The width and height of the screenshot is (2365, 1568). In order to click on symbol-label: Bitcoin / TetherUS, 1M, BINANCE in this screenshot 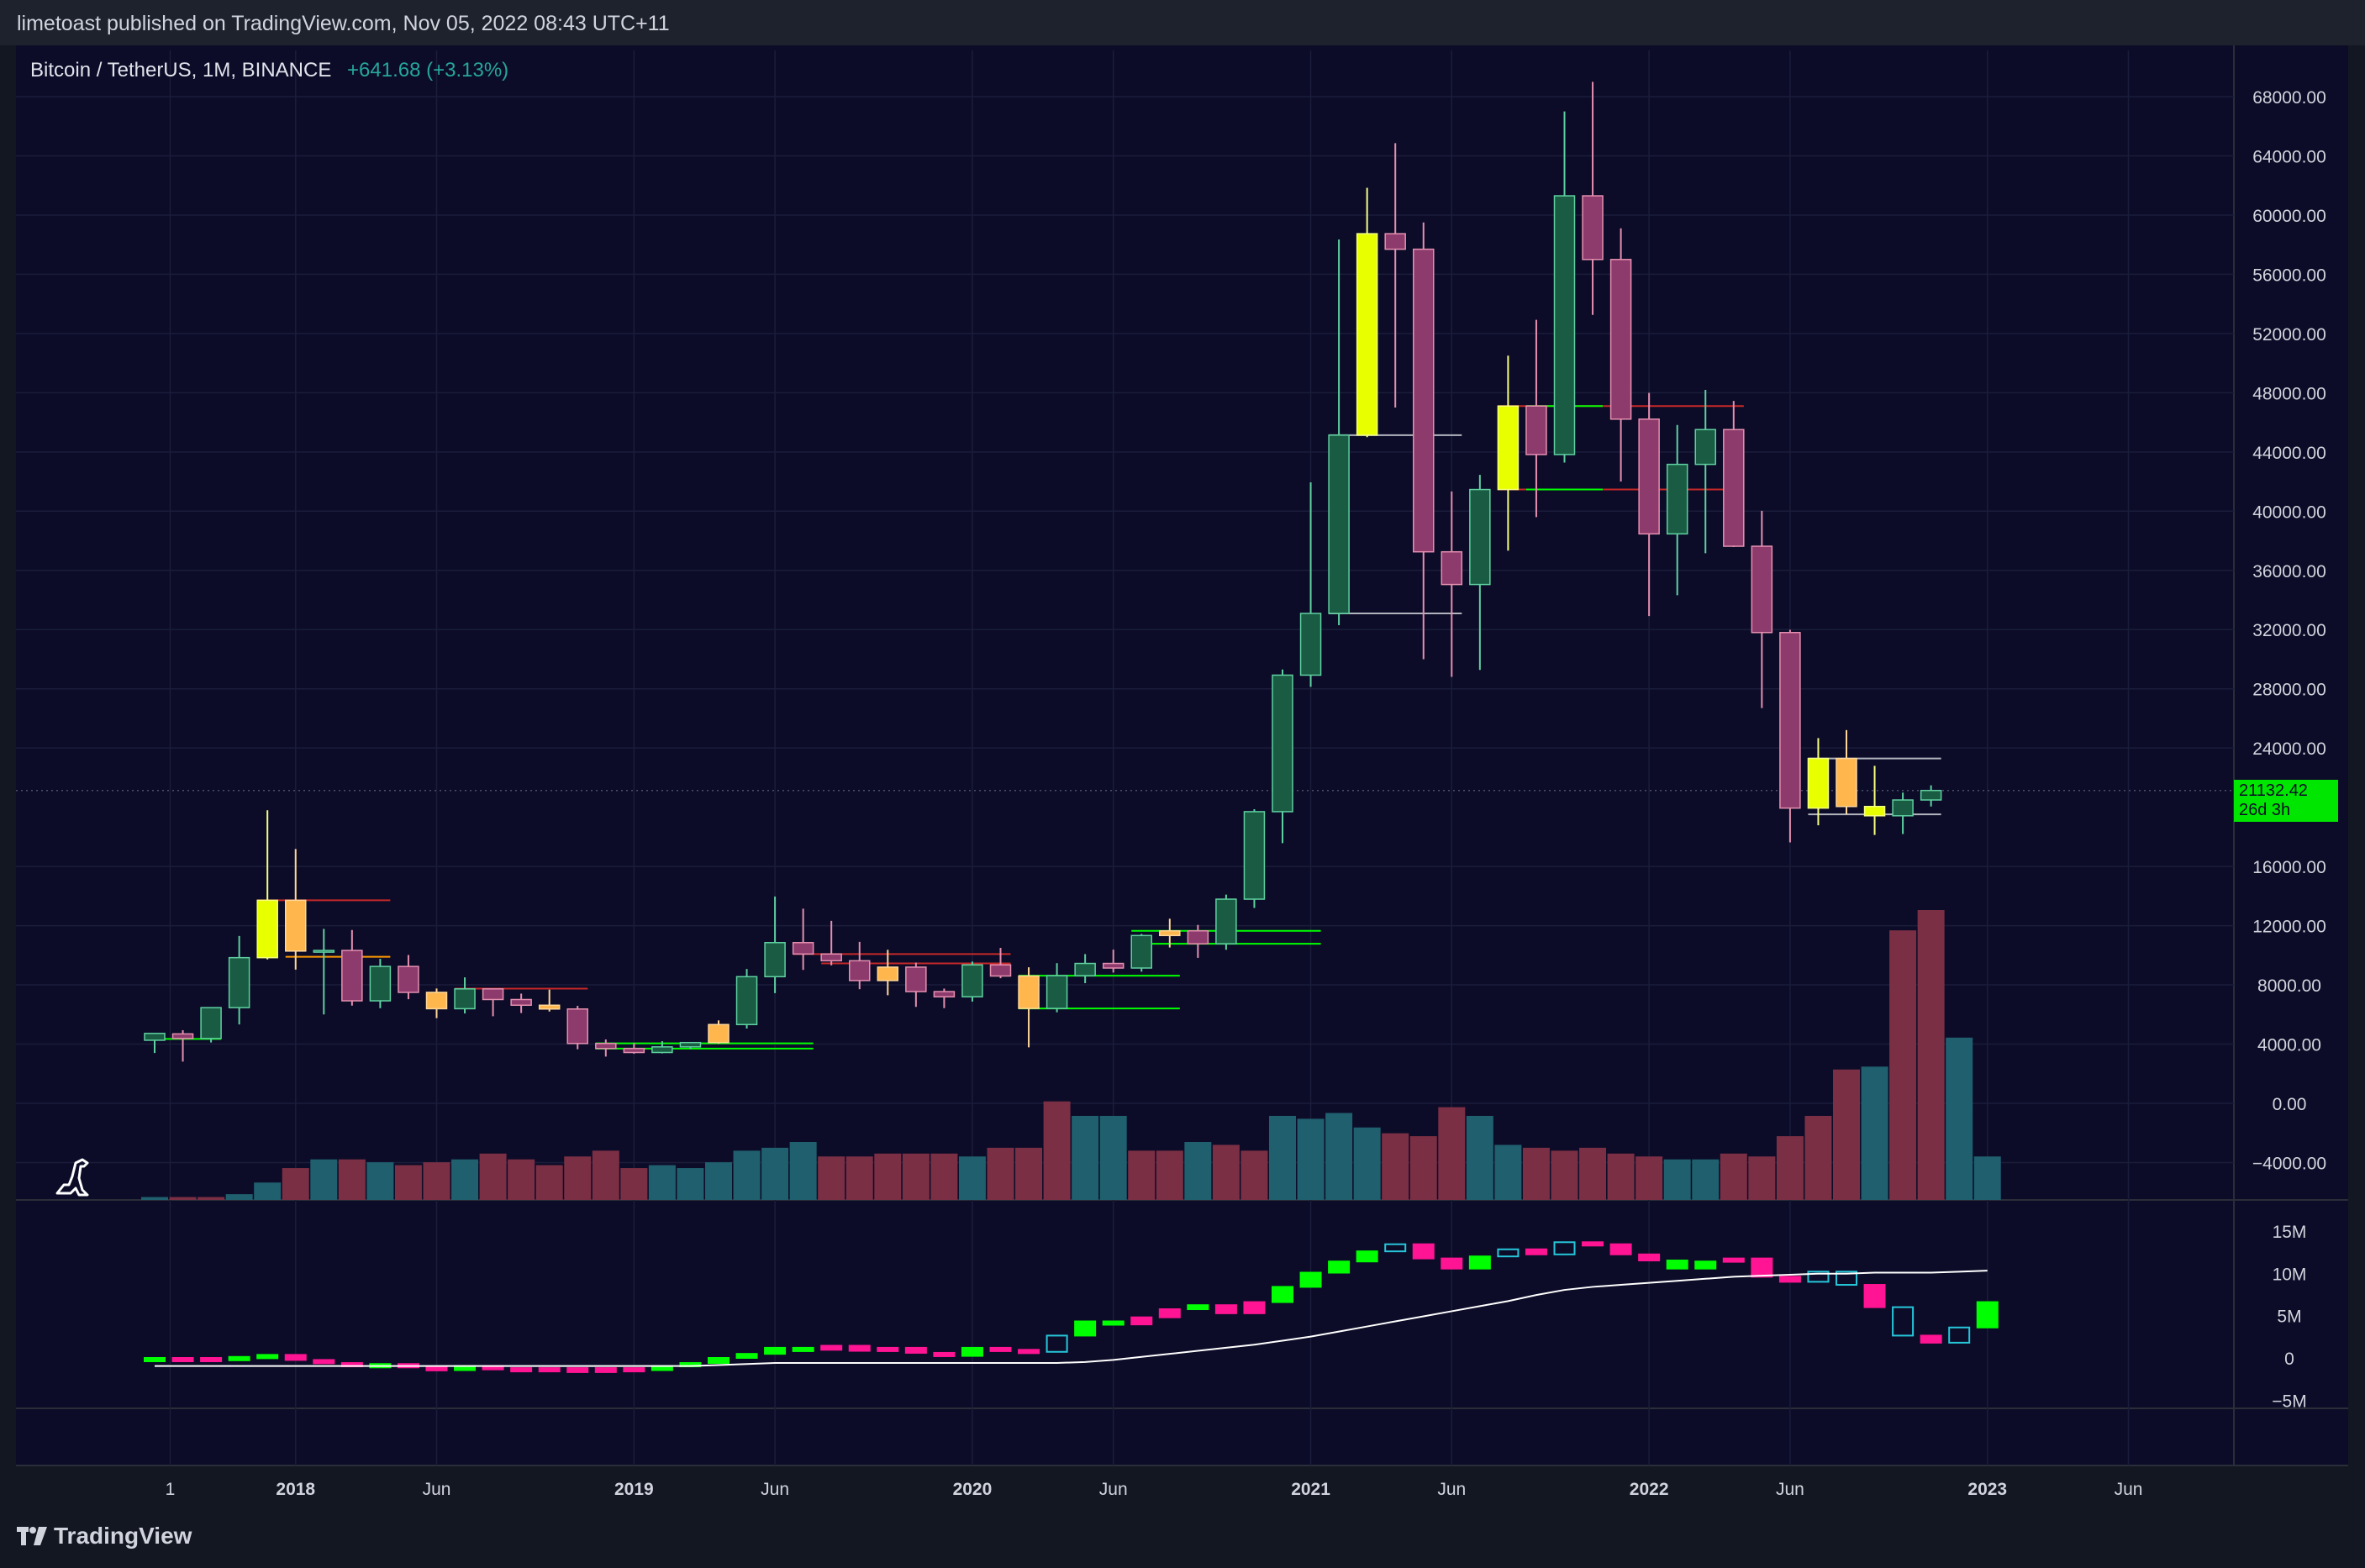, I will do `click(181, 70)`.